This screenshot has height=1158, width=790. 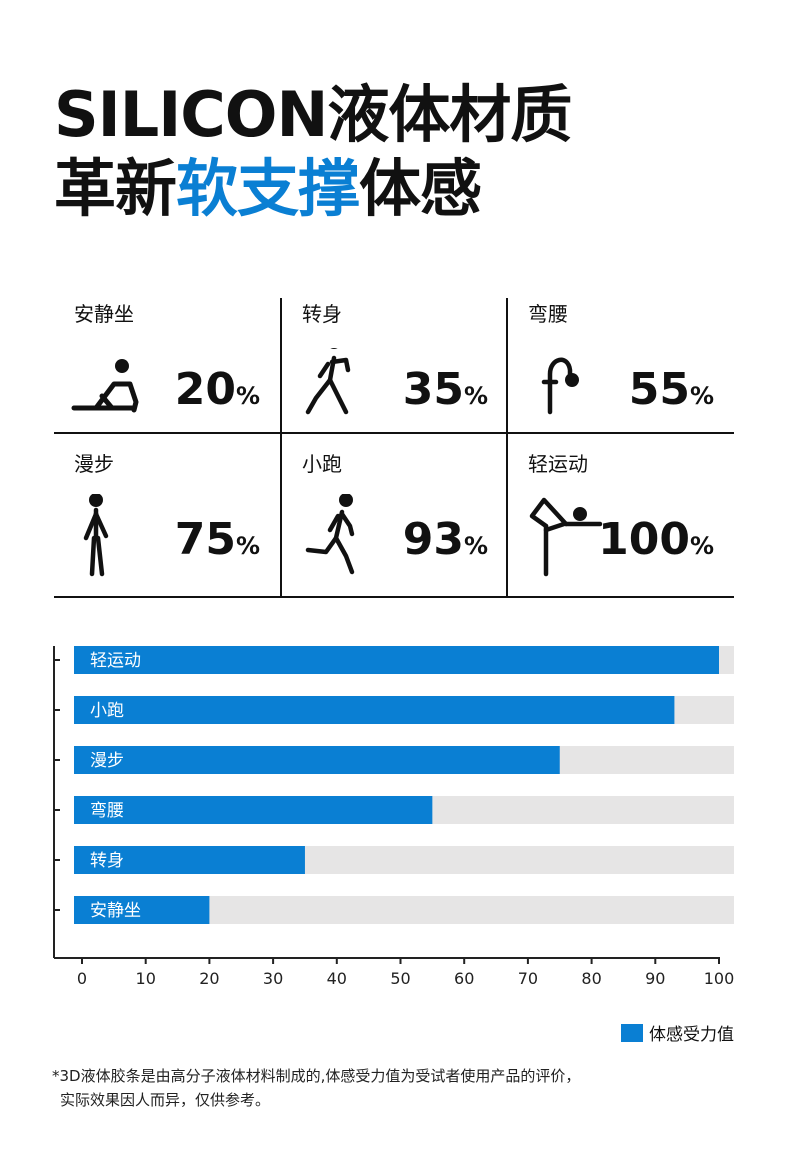 What do you see at coordinates (331, 537) in the screenshot?
I see `running-person-icon` at bounding box center [331, 537].